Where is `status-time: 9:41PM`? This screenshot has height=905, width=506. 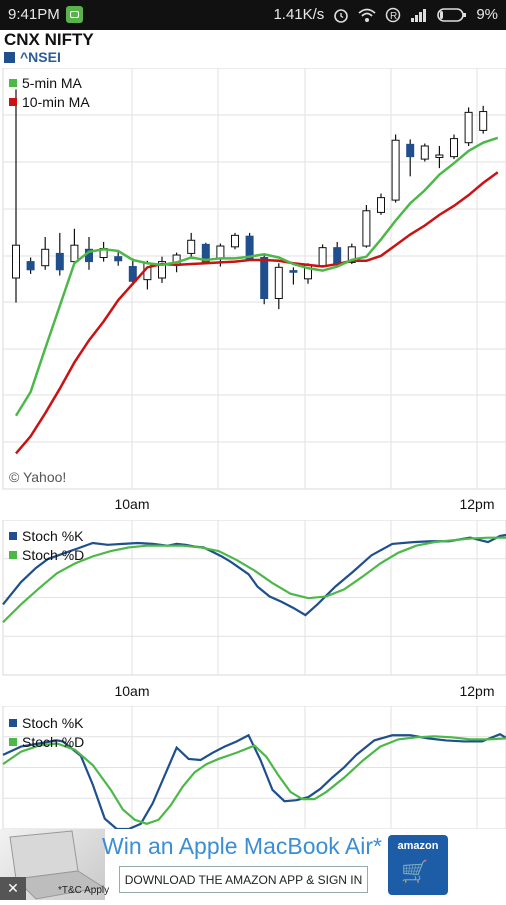
status-time: 9:41PM is located at coordinates (34, 14).